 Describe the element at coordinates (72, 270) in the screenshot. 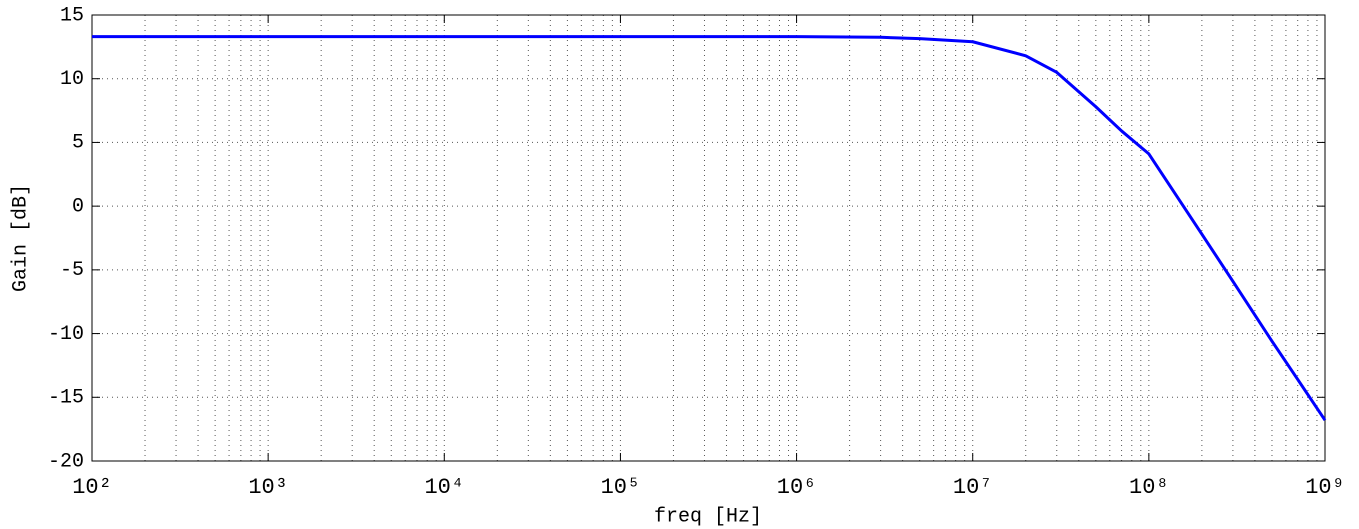

I see `y-tick-label: -5` at that location.